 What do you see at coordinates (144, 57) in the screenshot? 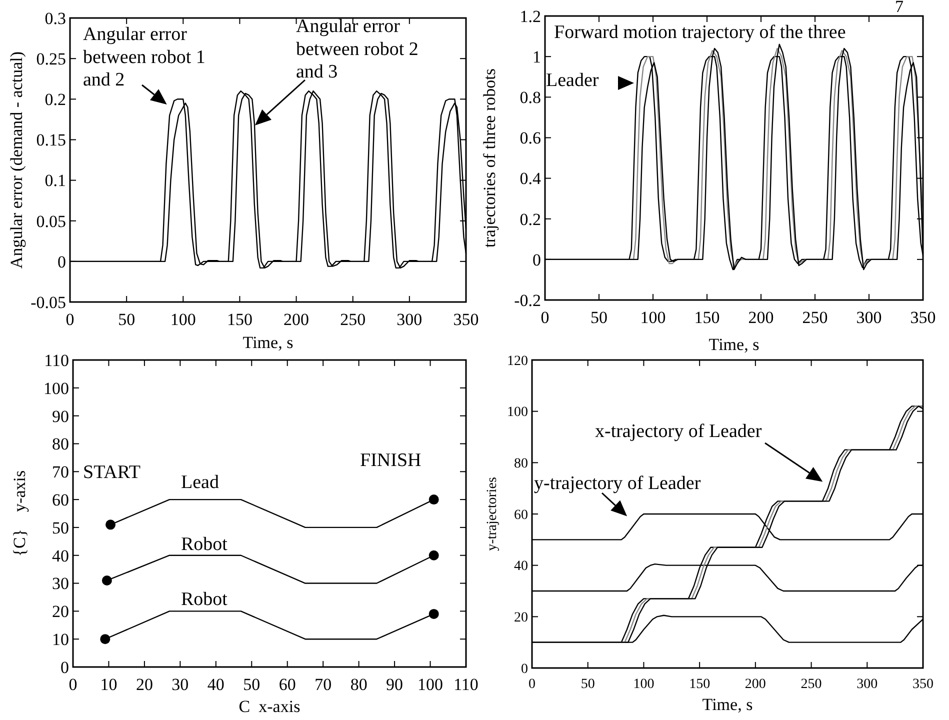
I see `annotation: Angular error between robot 1 and 2` at bounding box center [144, 57].